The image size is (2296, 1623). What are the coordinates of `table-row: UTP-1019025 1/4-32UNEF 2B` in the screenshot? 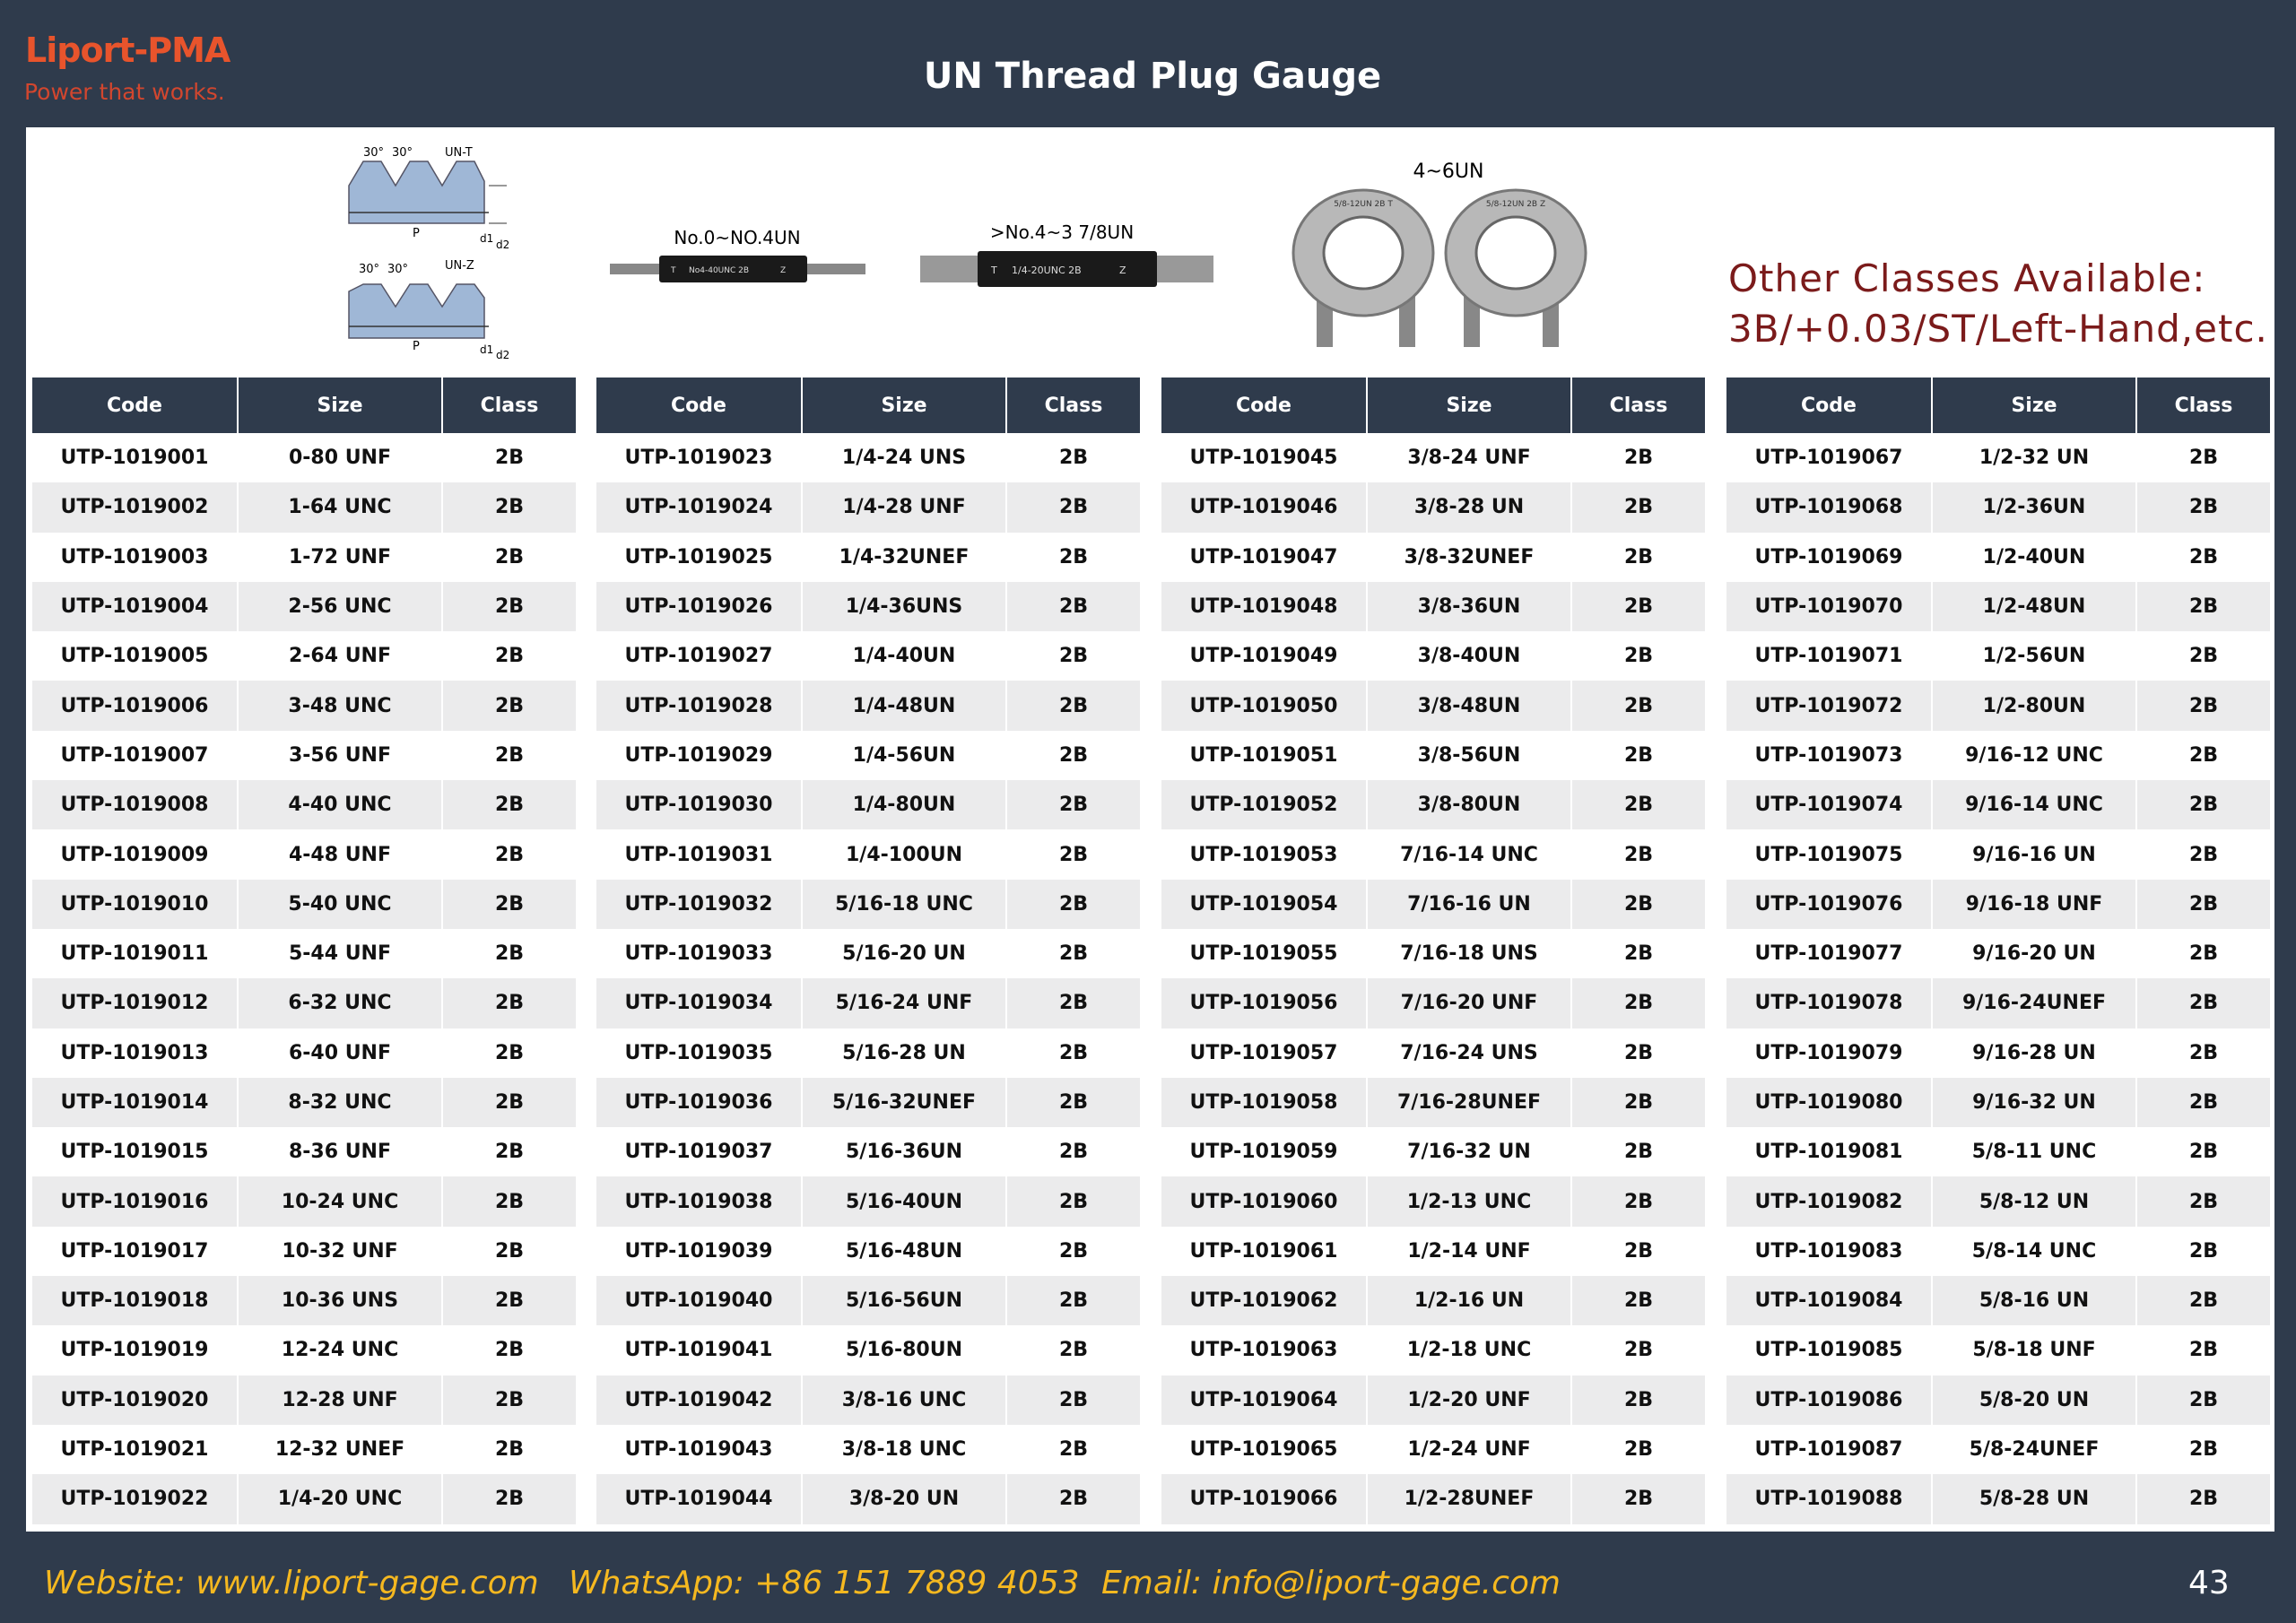 It's located at (868, 557).